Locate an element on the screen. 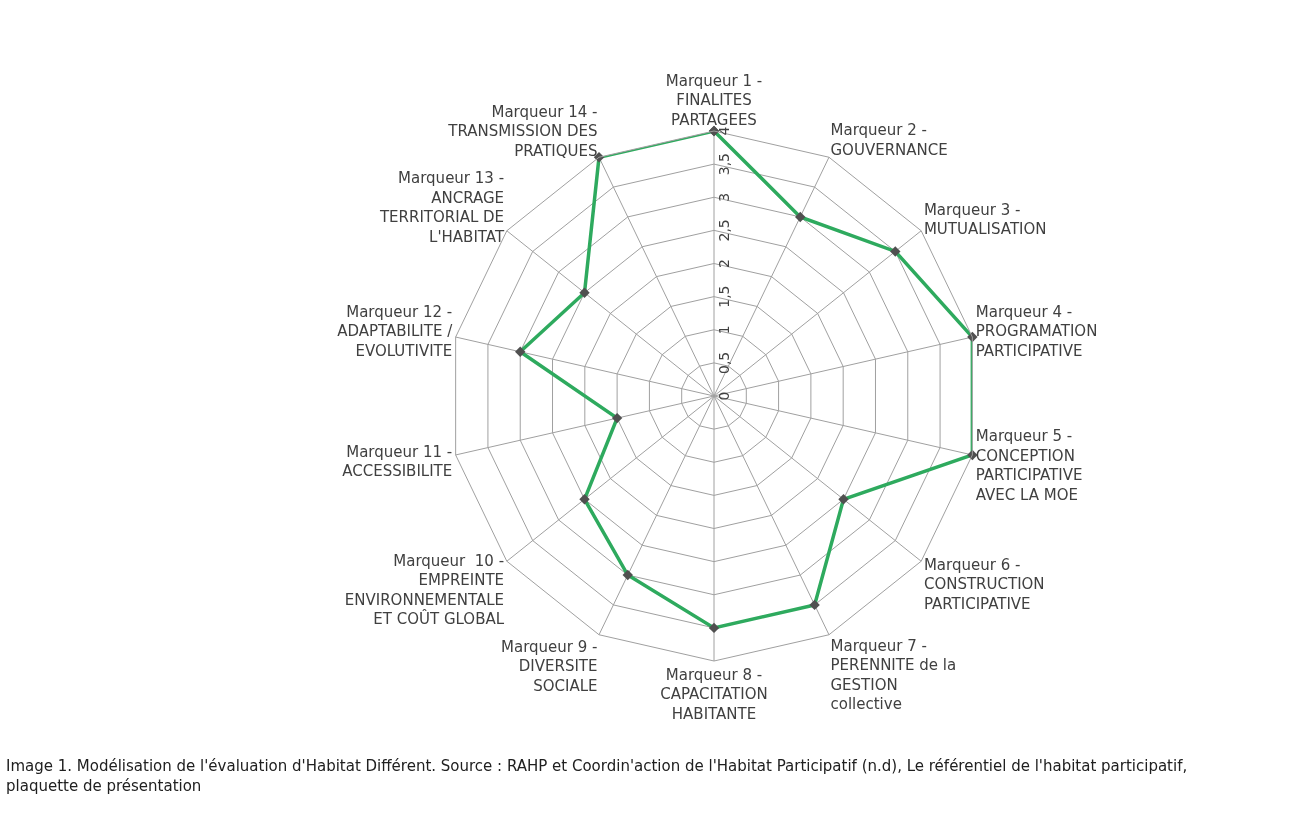 The width and height of the screenshot is (1310, 825). text: Image 1. Modélisation de l'évaluation d'Habitat Différent. Source : RAHP et Coordin'action de l'Habitat Participatif (n.d), Le référentiel de l'habitat participatif, plaquette de présentation is located at coordinates (597, 776).